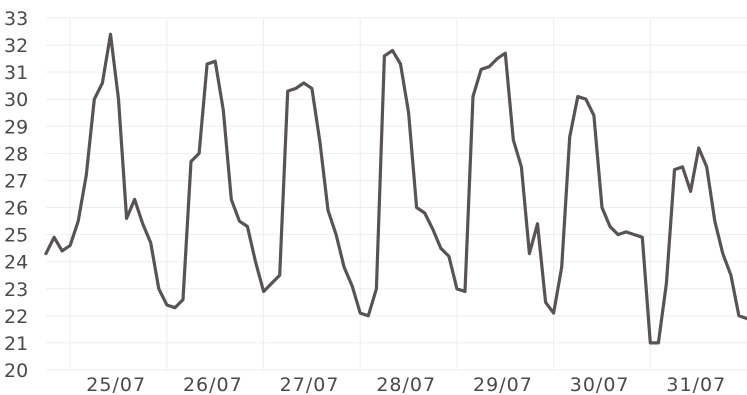 This screenshot has height=395, width=747. Describe the element at coordinates (16, 73) in the screenshot. I see `y-tick-label: 31` at that location.